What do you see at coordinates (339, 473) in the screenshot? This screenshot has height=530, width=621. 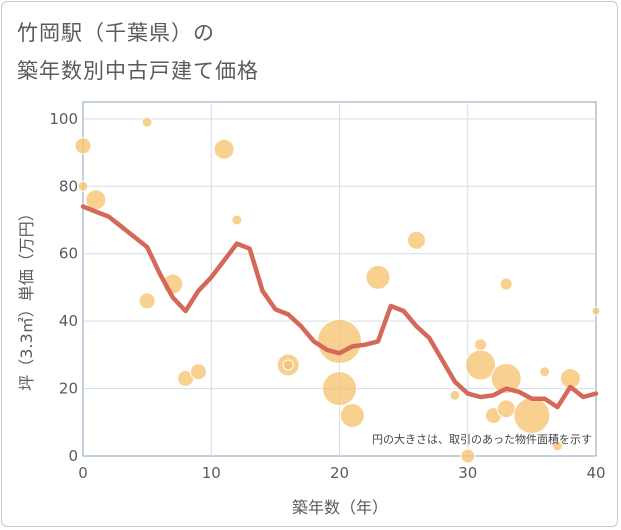 I see `x-tick-label: 20` at bounding box center [339, 473].